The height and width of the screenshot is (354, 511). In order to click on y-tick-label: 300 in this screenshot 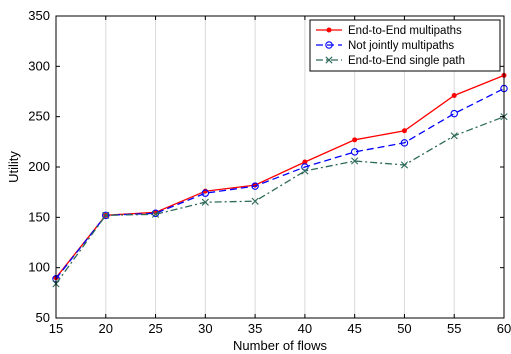, I will do `click(39, 65)`.